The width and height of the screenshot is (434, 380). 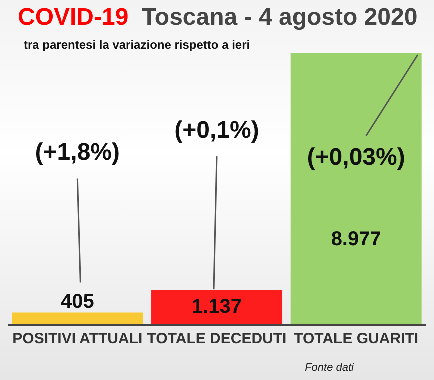 What do you see at coordinates (329, 368) in the screenshot?
I see `source-note: Fonte dati` at bounding box center [329, 368].